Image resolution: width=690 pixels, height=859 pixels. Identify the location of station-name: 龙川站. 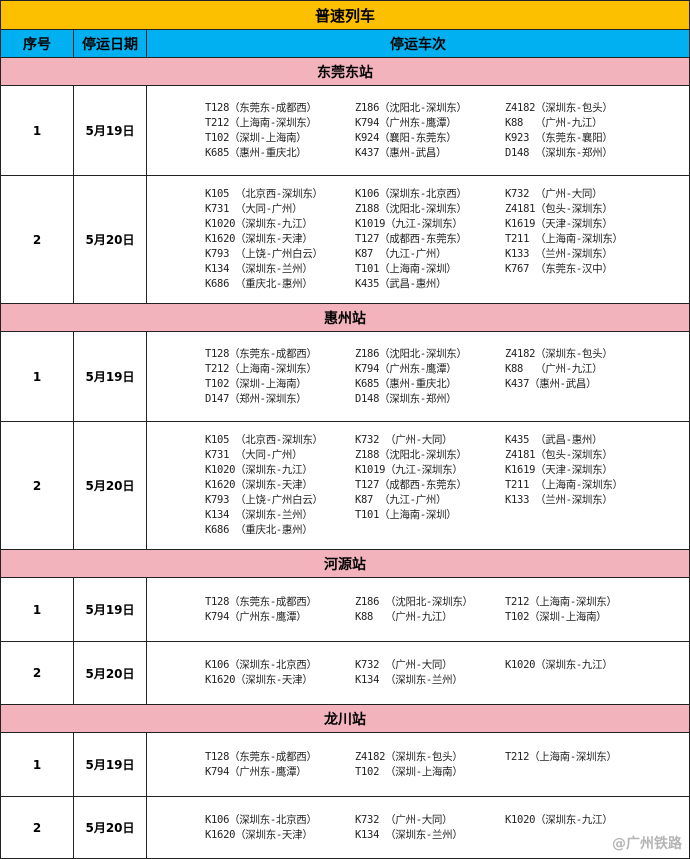
(345, 718).